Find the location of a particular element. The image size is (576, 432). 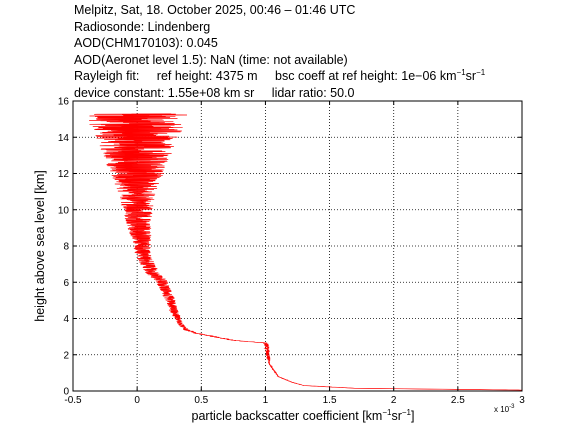

y-tick-label: 14 is located at coordinates (64, 138).